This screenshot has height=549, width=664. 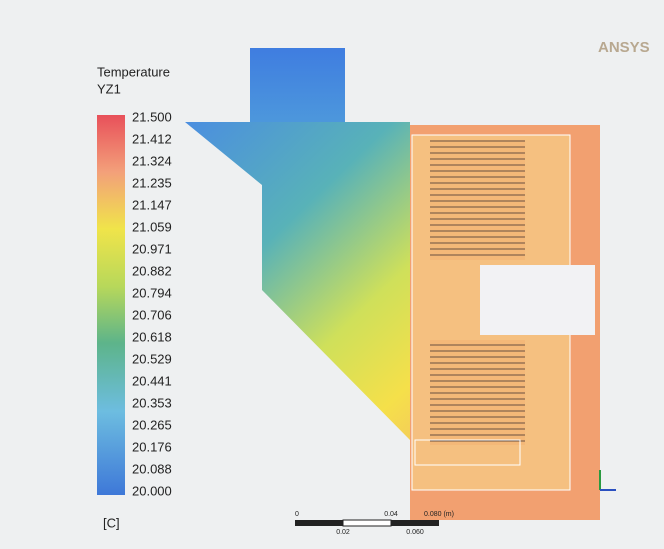 I want to click on scale-label: 0, so click(x=297, y=514).